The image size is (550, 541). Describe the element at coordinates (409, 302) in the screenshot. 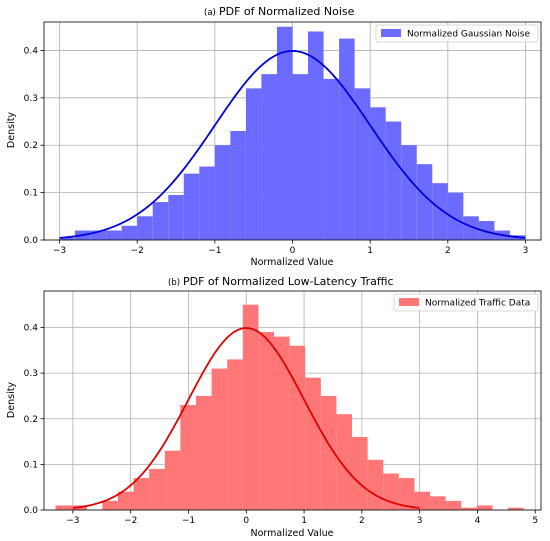

I see `panel-b-legend-swatch` at that location.